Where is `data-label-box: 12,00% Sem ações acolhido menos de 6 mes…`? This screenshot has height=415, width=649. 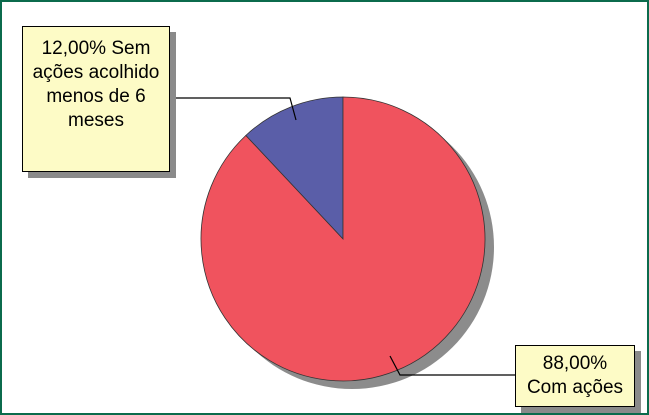
data-label-box: 12,00% Sem ações acolhido menos de 6 mes… is located at coordinates (96, 99).